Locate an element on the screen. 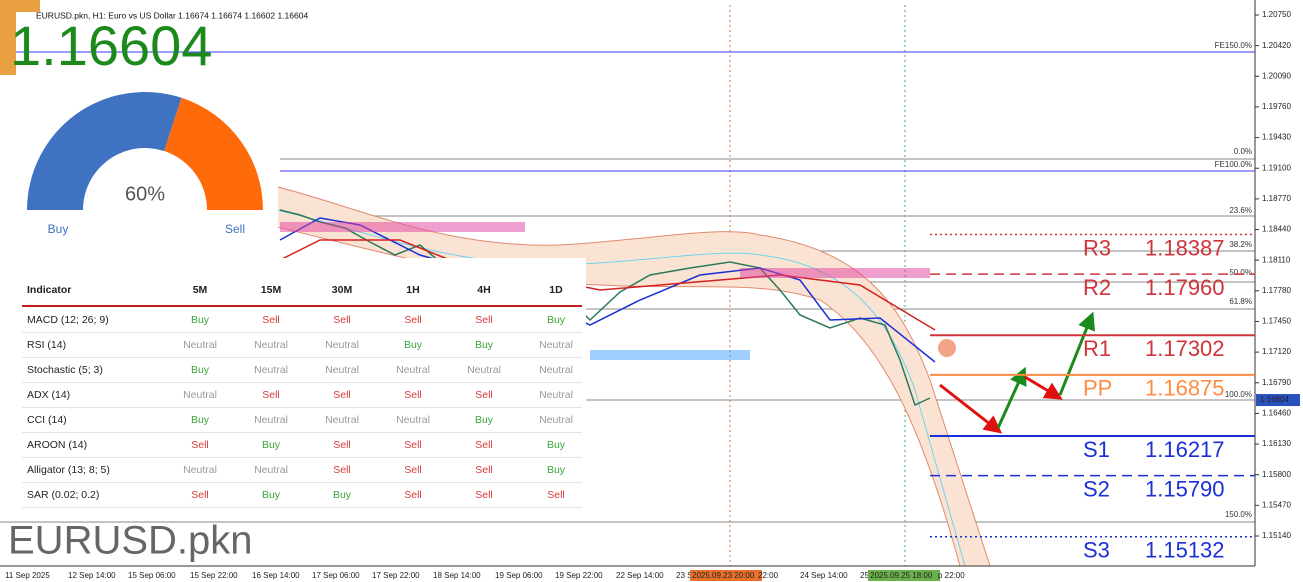 The width and height of the screenshot is (1303, 582). gauge-sell is located at coordinates (213, 153).